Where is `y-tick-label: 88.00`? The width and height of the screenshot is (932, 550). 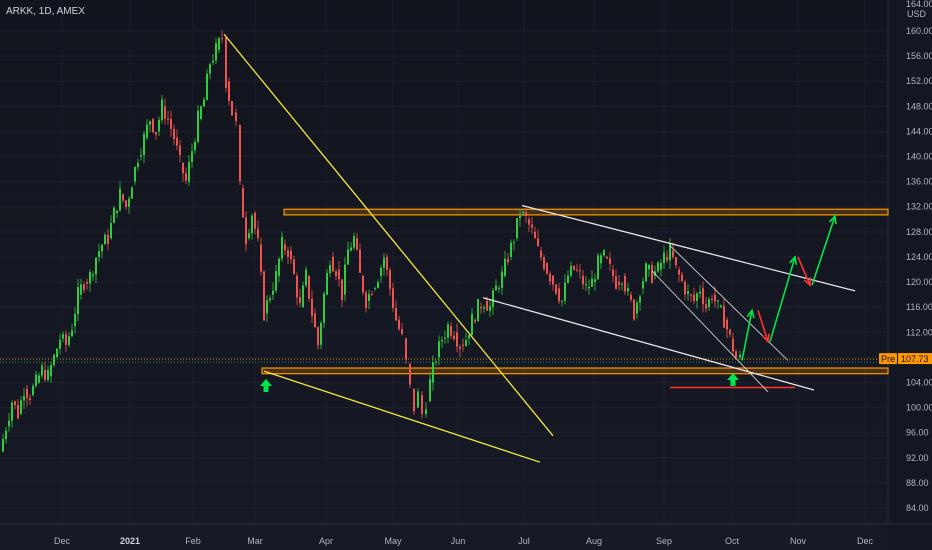
y-tick-label: 88.00 is located at coordinates (917, 483).